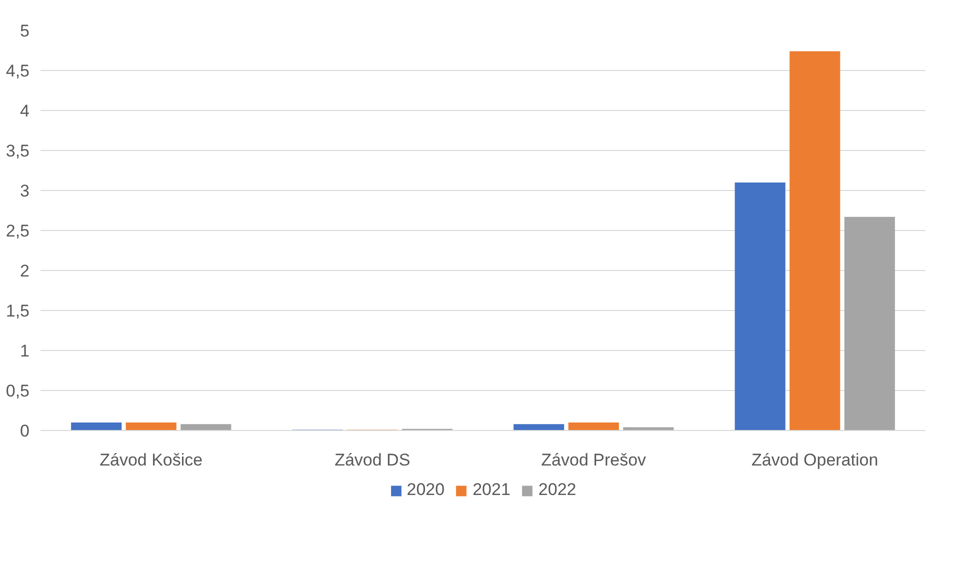 The height and width of the screenshot is (581, 957). Describe the element at coordinates (25, 191) in the screenshot. I see `y-tick-label: 3` at that location.